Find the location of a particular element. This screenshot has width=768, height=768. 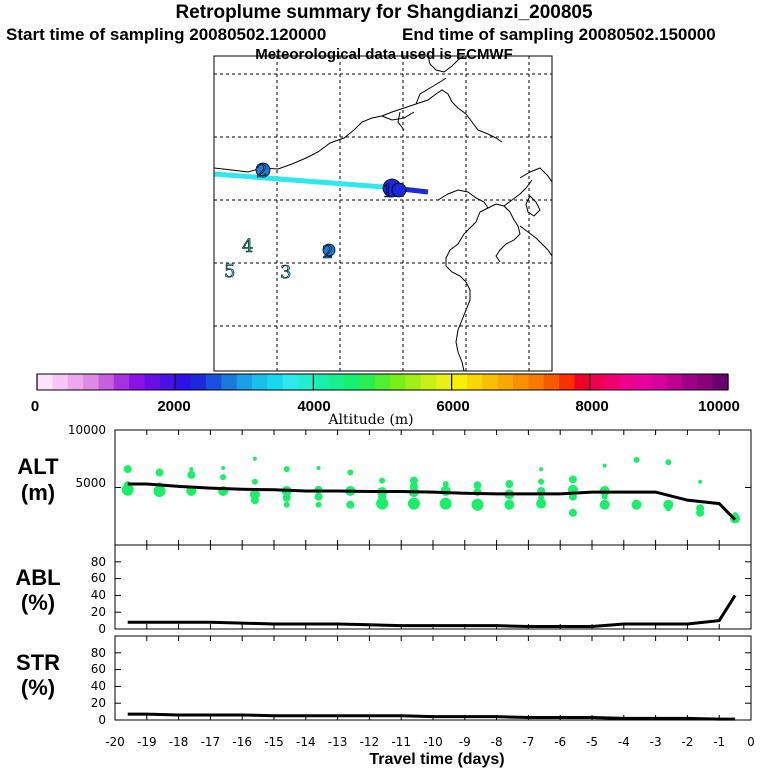

colorbar-tick-label: 2000 is located at coordinates (173, 406).